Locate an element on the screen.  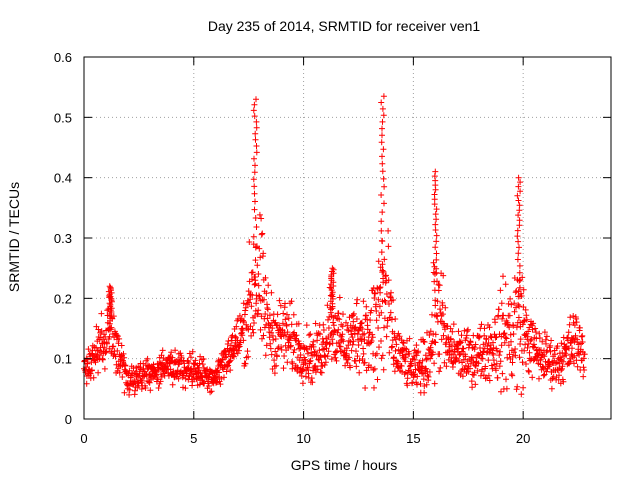
y-tick-label: 0.5 is located at coordinates (63, 117).